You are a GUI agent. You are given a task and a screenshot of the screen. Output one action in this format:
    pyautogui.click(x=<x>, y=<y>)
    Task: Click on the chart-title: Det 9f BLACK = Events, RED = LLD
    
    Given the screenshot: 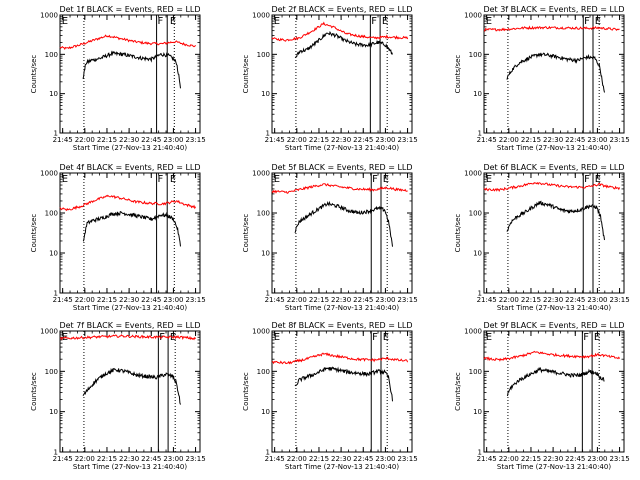 What is the action you would take?
    pyautogui.click(x=553, y=325)
    